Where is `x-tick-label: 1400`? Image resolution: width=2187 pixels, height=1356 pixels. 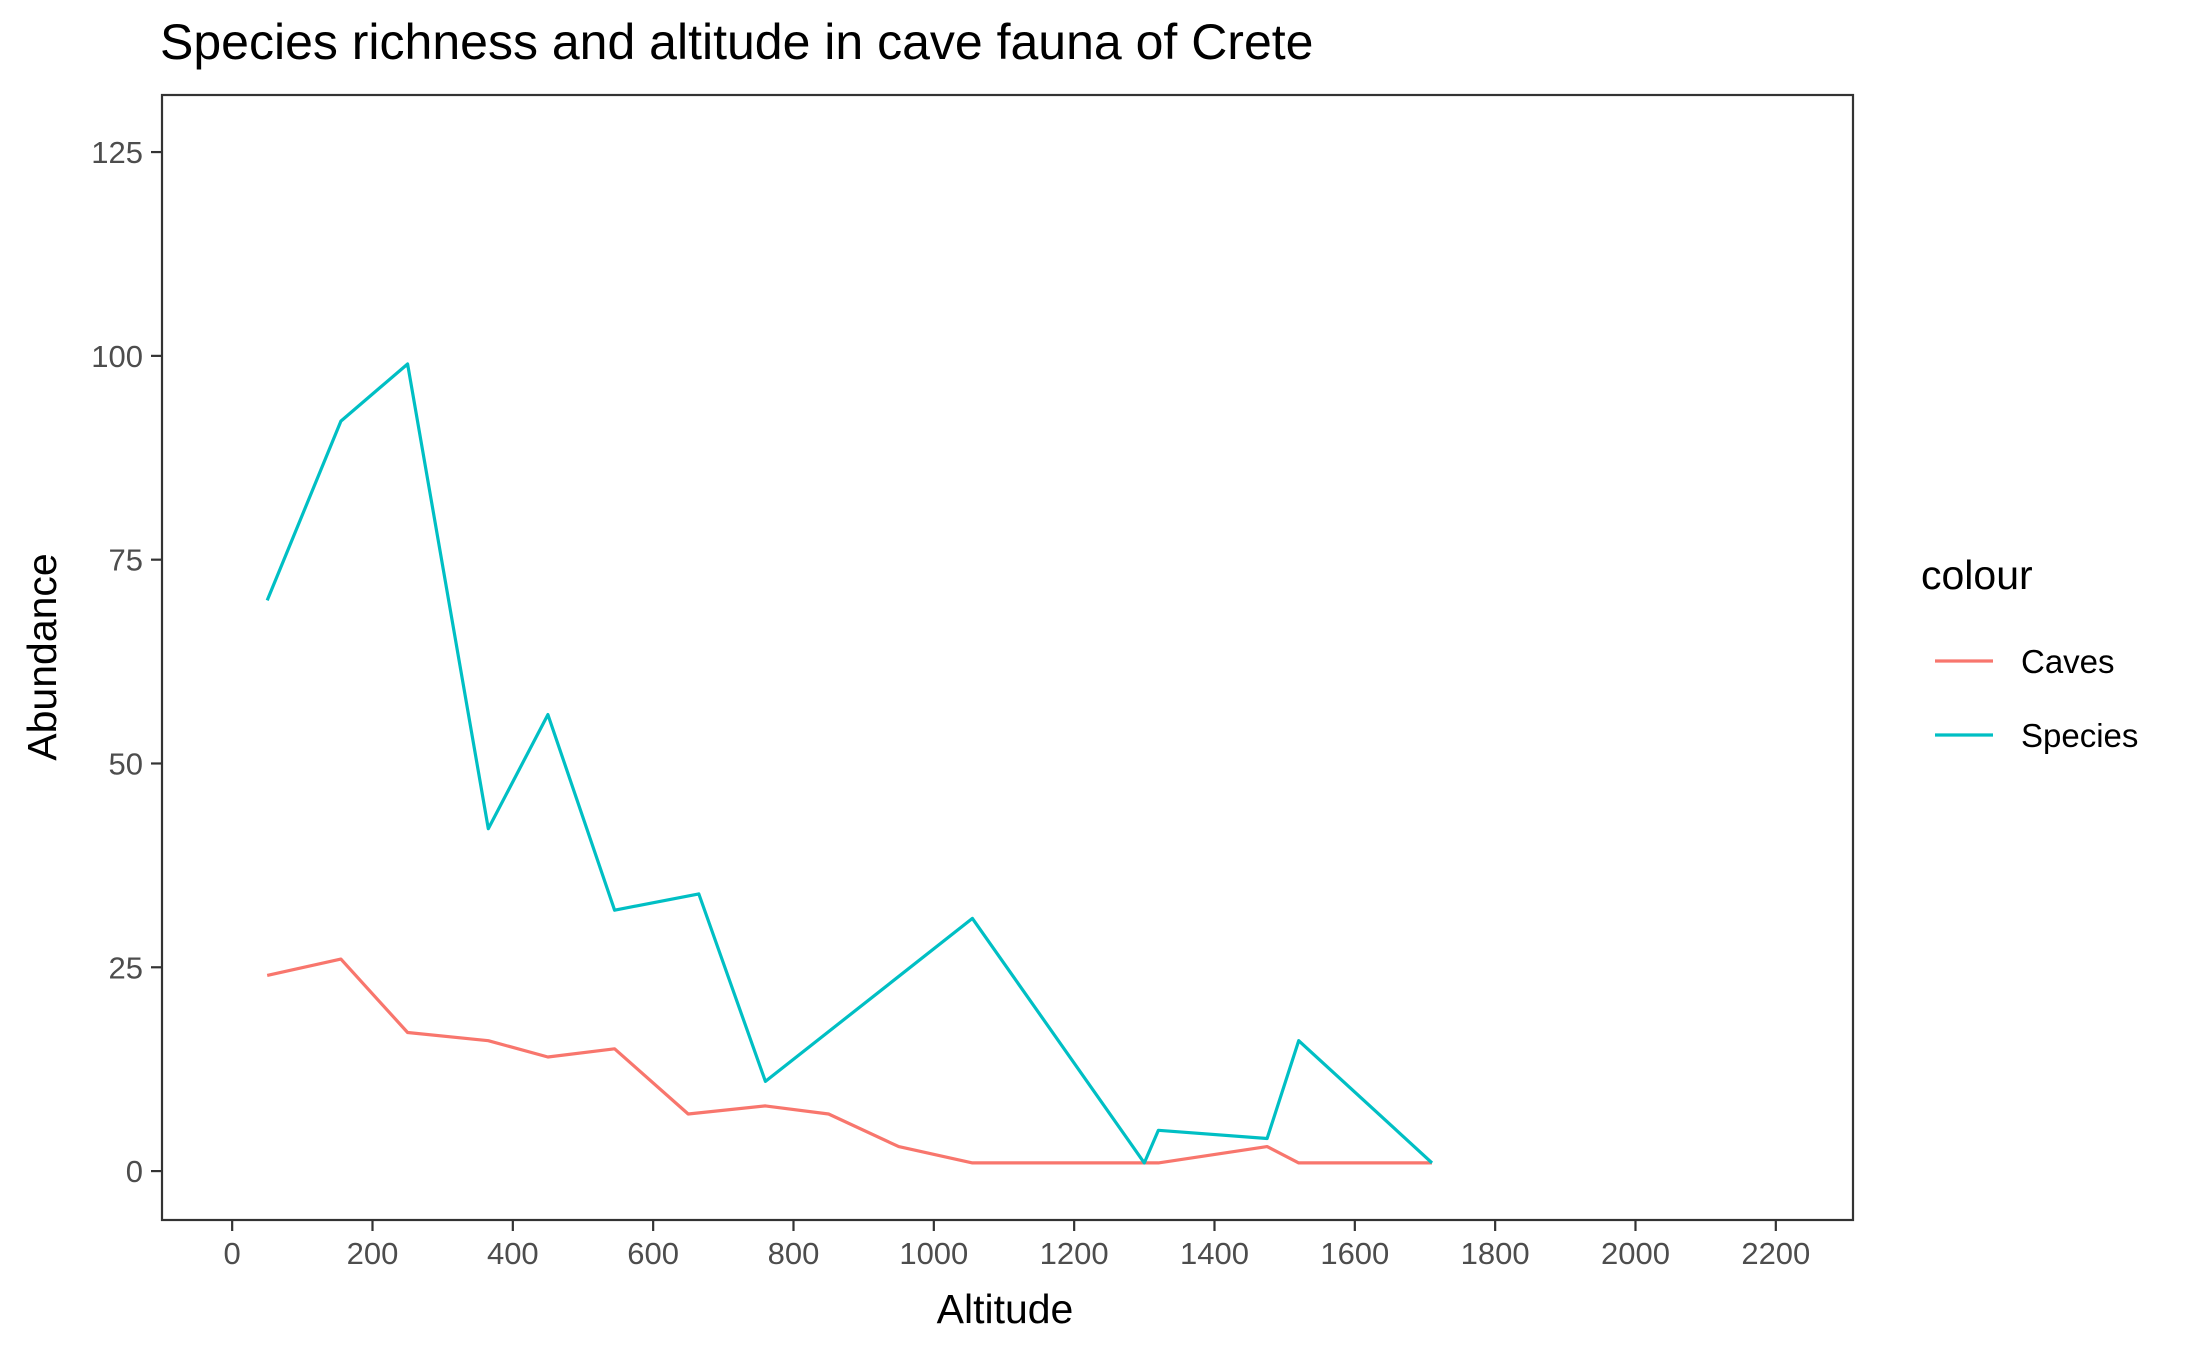
x-tick-label: 1400 is located at coordinates (1214, 1253).